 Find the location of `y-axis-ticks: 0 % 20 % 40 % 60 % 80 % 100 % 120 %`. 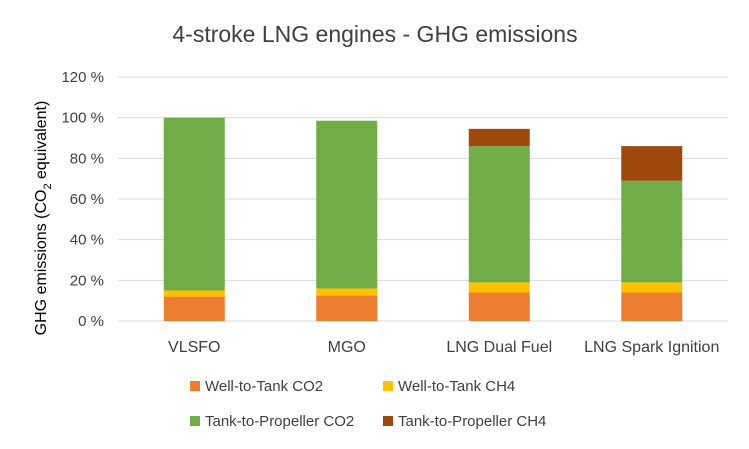

y-axis-ticks: 0 % 20 % 40 % 60 % 80 % 100 % 120 % is located at coordinates (82, 199).